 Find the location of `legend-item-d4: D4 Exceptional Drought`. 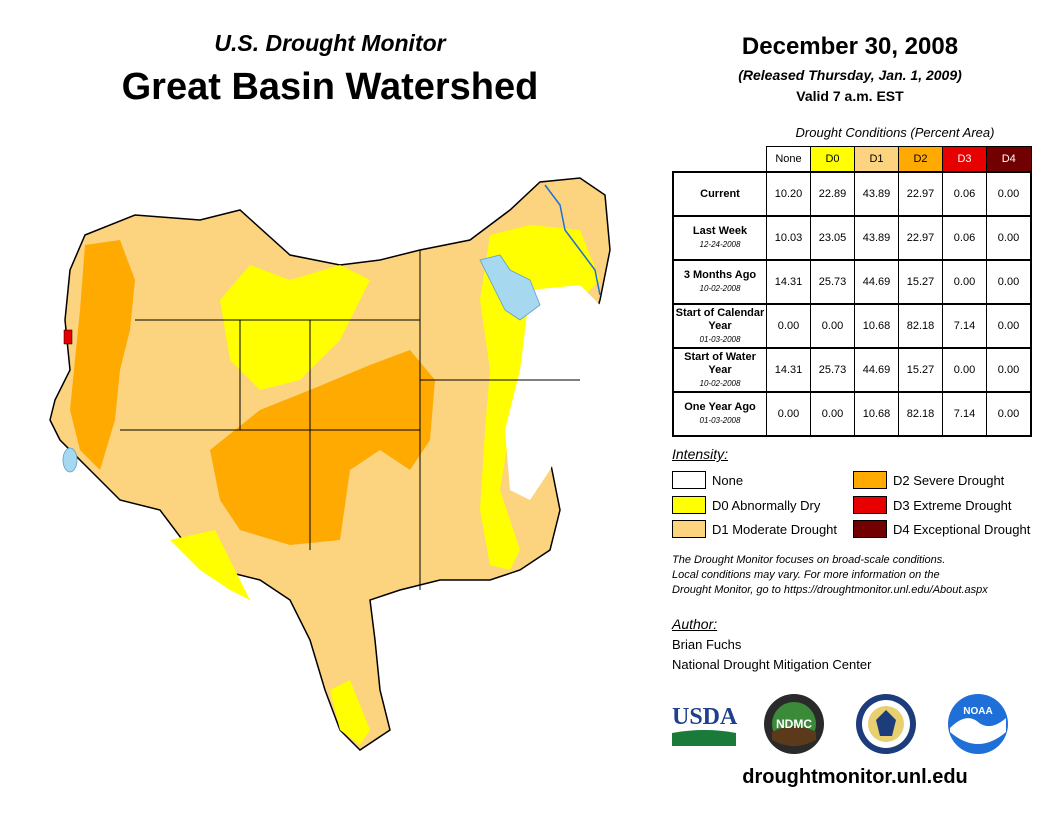

legend-item-d4: D4 Exceptional Drought is located at coordinates (941, 529).